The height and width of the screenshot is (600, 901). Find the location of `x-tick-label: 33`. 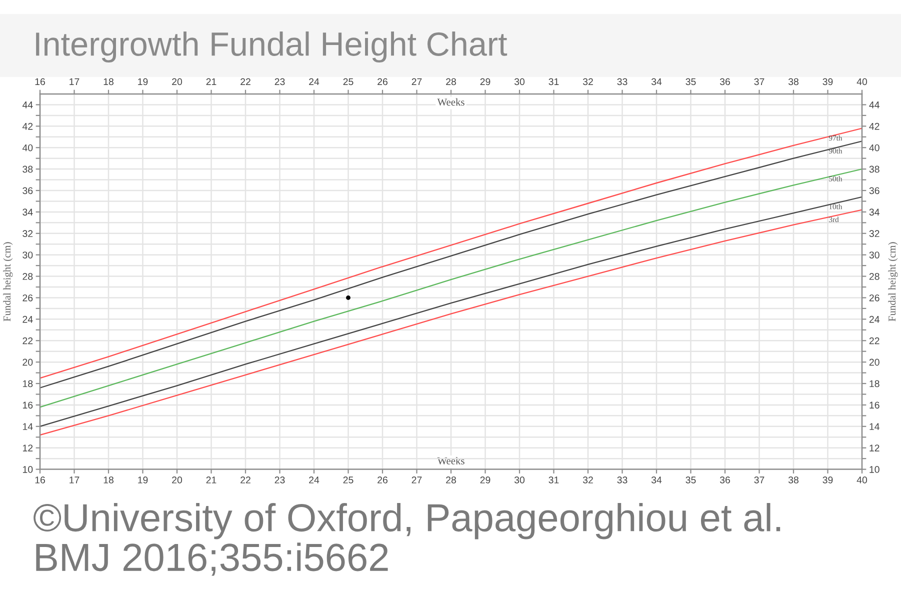

x-tick-label: 33 is located at coordinates (622, 480).